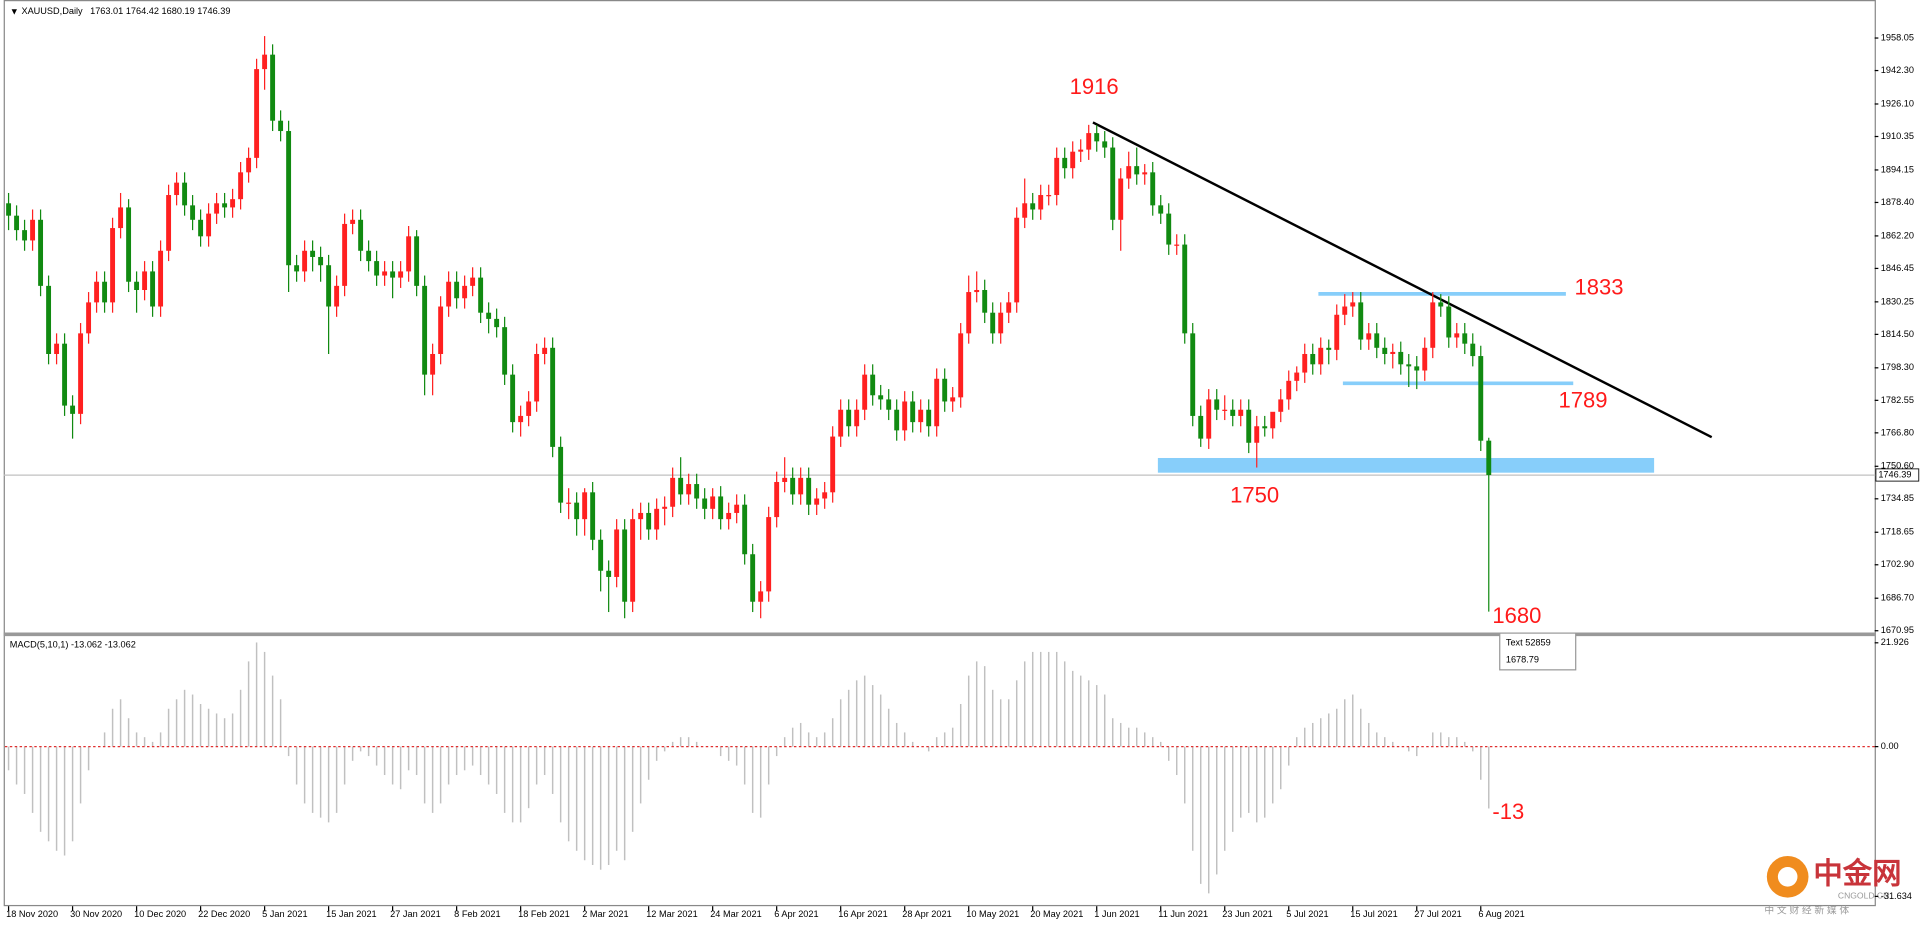  I want to click on x-tick-label: 12 Mar 2021, so click(672, 914).